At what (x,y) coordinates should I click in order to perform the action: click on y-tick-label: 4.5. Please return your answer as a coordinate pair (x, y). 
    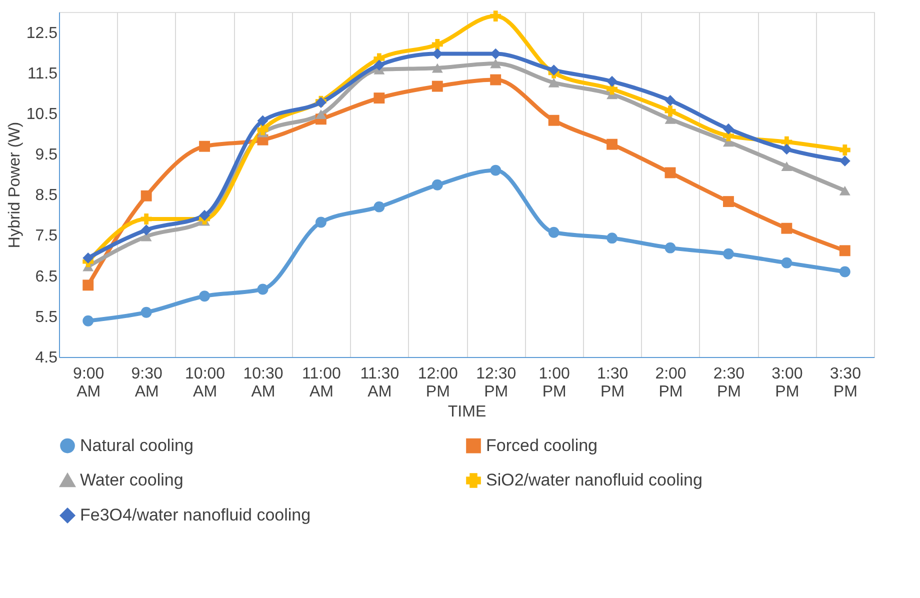
    Looking at the image, I should click on (46, 358).